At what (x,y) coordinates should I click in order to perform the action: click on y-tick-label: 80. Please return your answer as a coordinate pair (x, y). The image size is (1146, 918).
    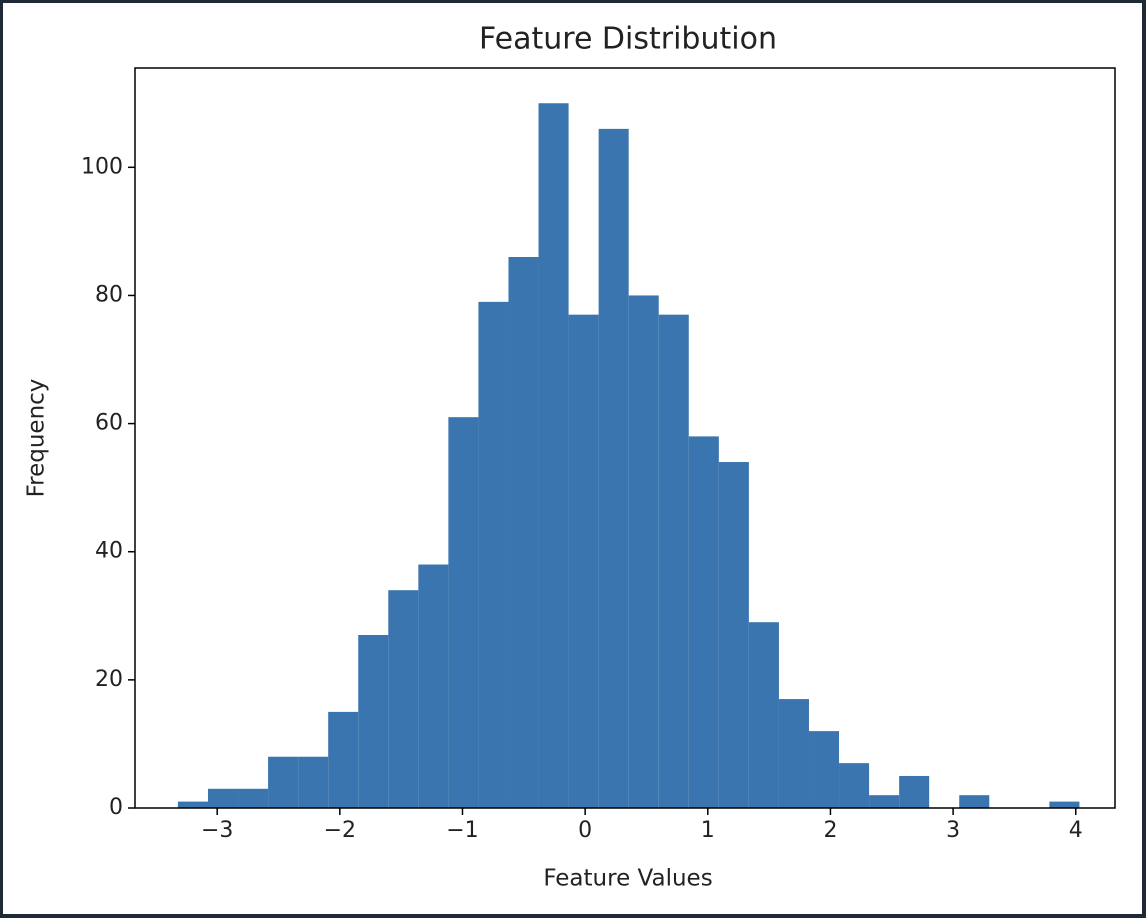
    Looking at the image, I should click on (109, 294).